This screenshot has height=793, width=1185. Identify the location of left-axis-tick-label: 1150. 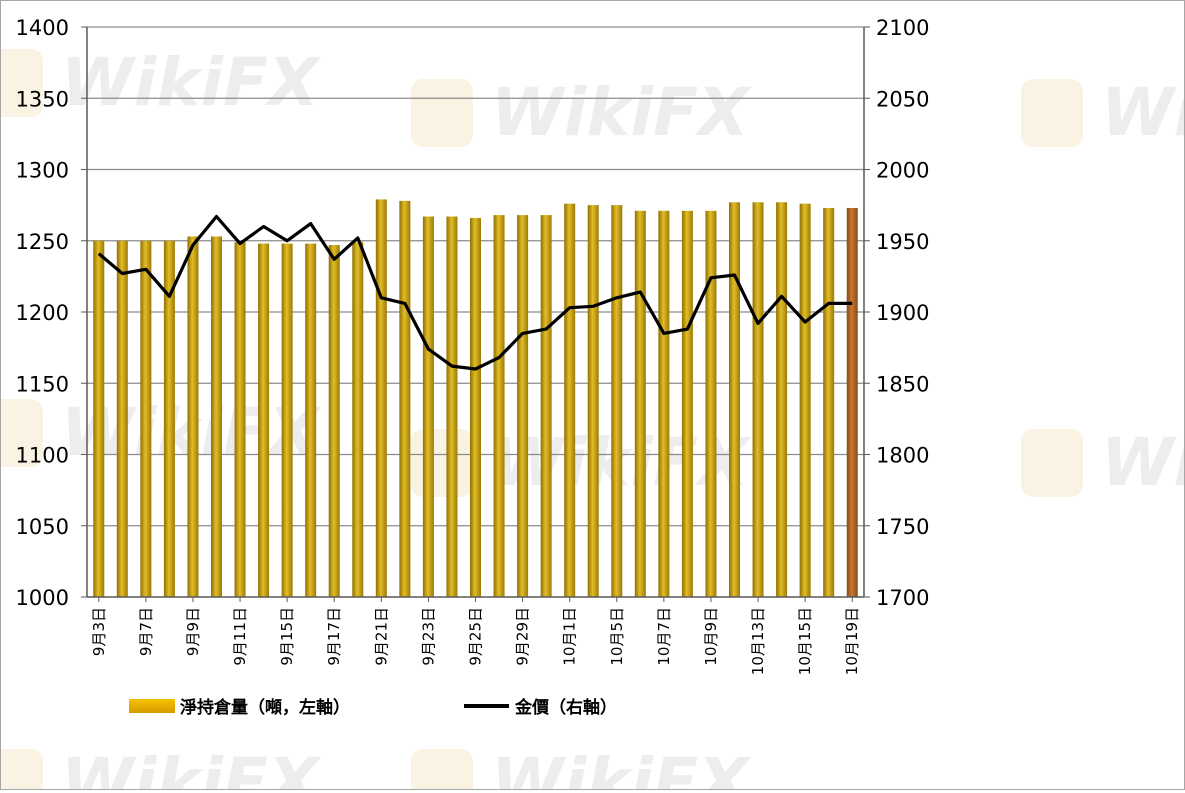
(42, 384).